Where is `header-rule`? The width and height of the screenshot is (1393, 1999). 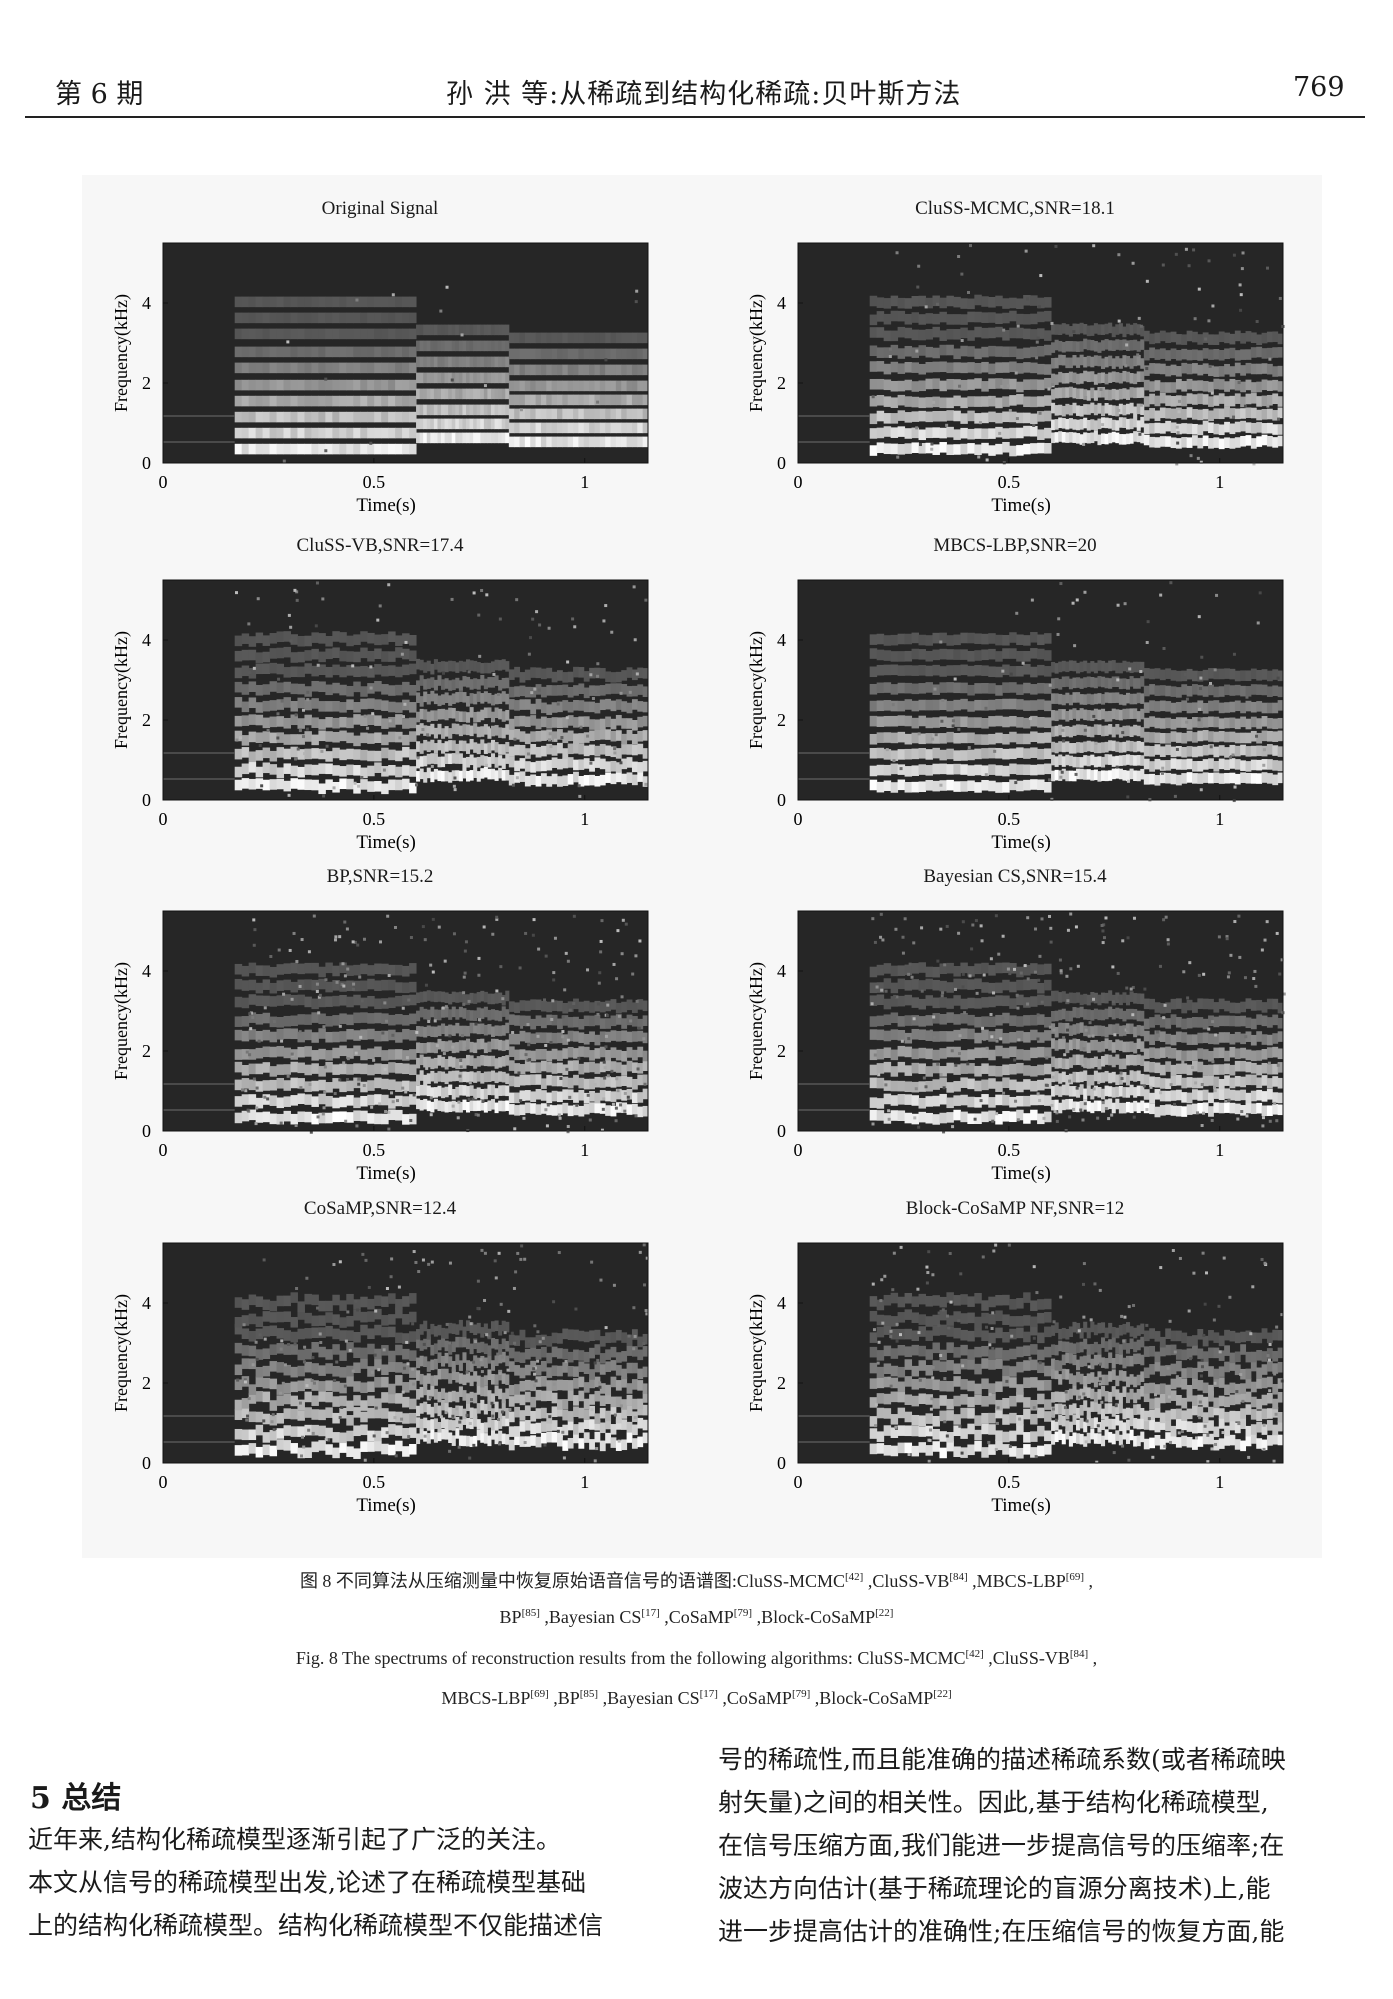 header-rule is located at coordinates (695, 117).